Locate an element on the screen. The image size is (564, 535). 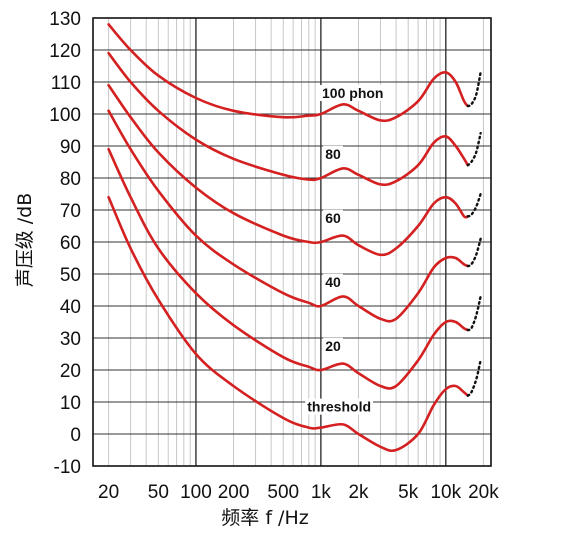
curve-label-5: threshold is located at coordinates (339, 407).